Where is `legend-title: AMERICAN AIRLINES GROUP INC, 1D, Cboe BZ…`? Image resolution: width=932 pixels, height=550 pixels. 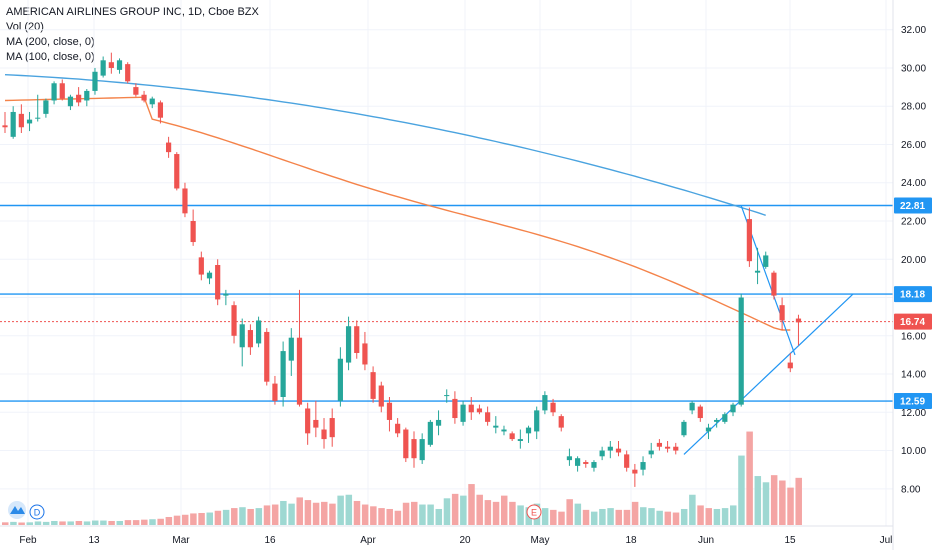
legend-title: AMERICAN AIRLINES GROUP INC, 1D, Cboe BZ… is located at coordinates (132, 12).